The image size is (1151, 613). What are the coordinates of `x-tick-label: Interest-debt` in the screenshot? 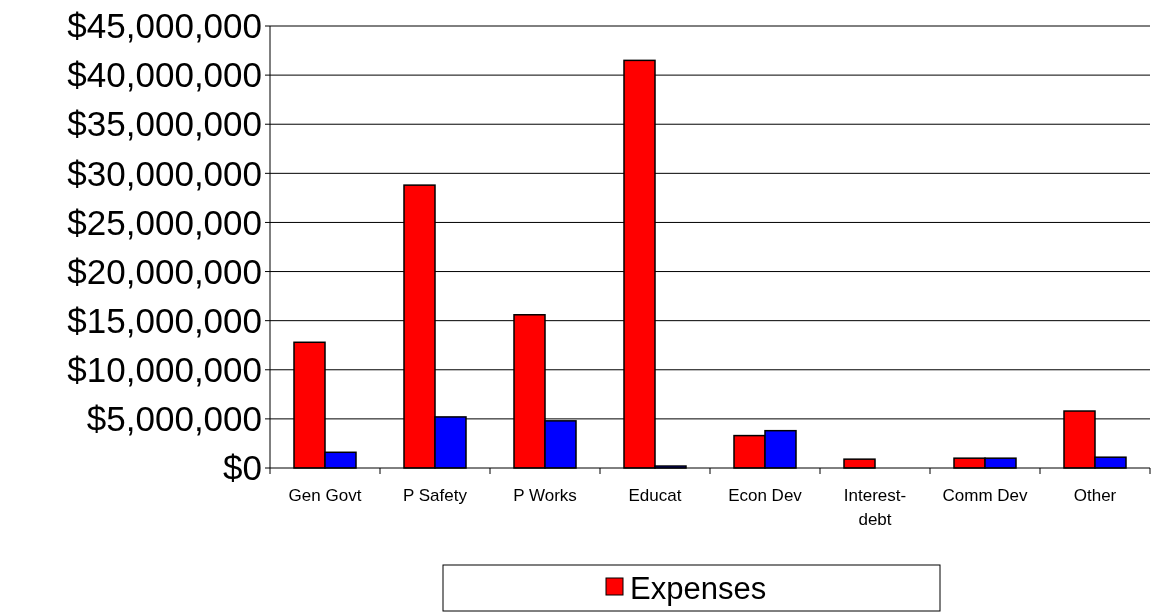 It's located at (875, 507).